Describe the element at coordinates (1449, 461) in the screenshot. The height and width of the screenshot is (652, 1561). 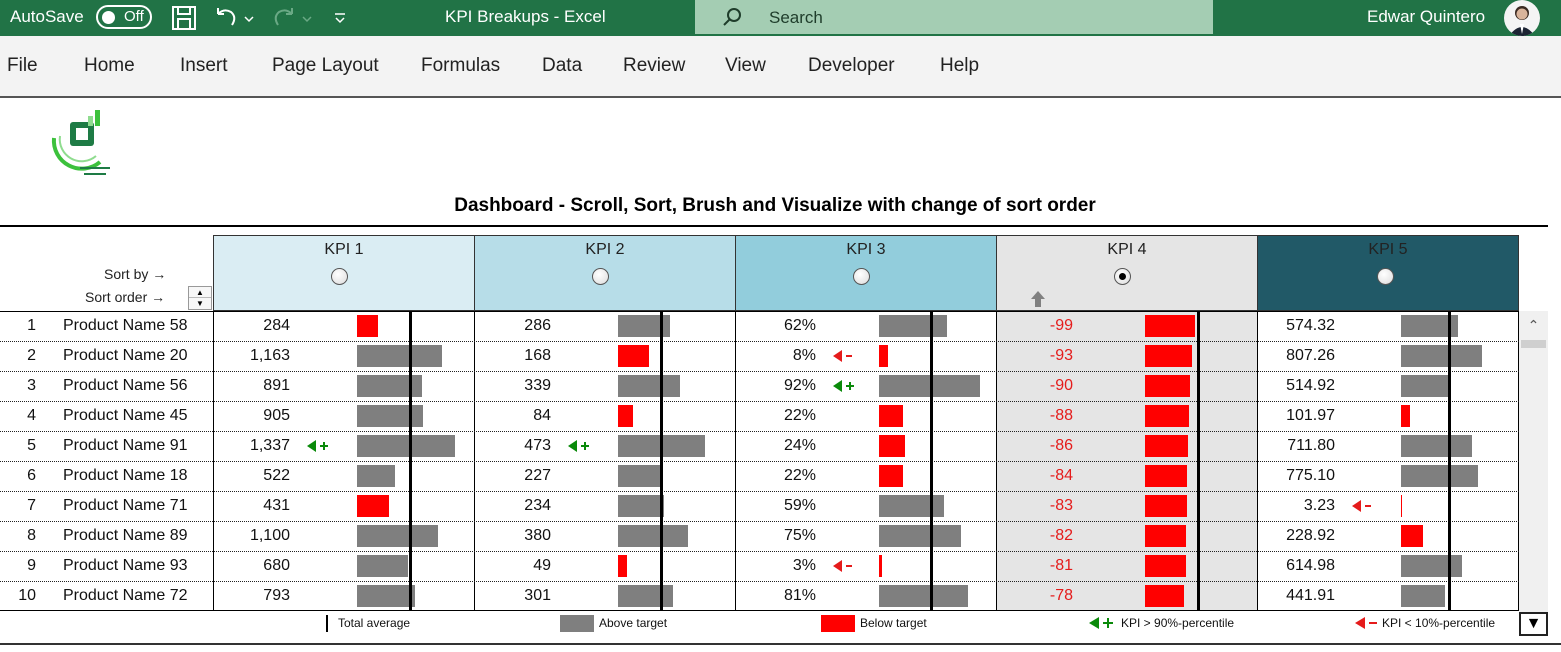
I see `kpi-5-total-average-line` at that location.